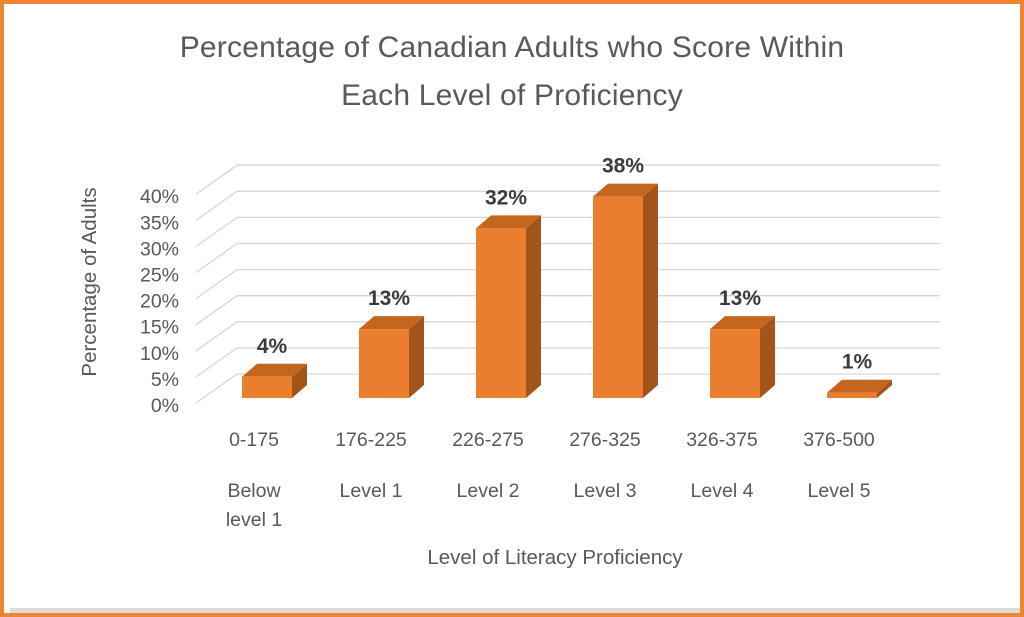 This screenshot has width=1024, height=617. What do you see at coordinates (839, 440) in the screenshot?
I see `x-axis-range-label: 376-500` at bounding box center [839, 440].